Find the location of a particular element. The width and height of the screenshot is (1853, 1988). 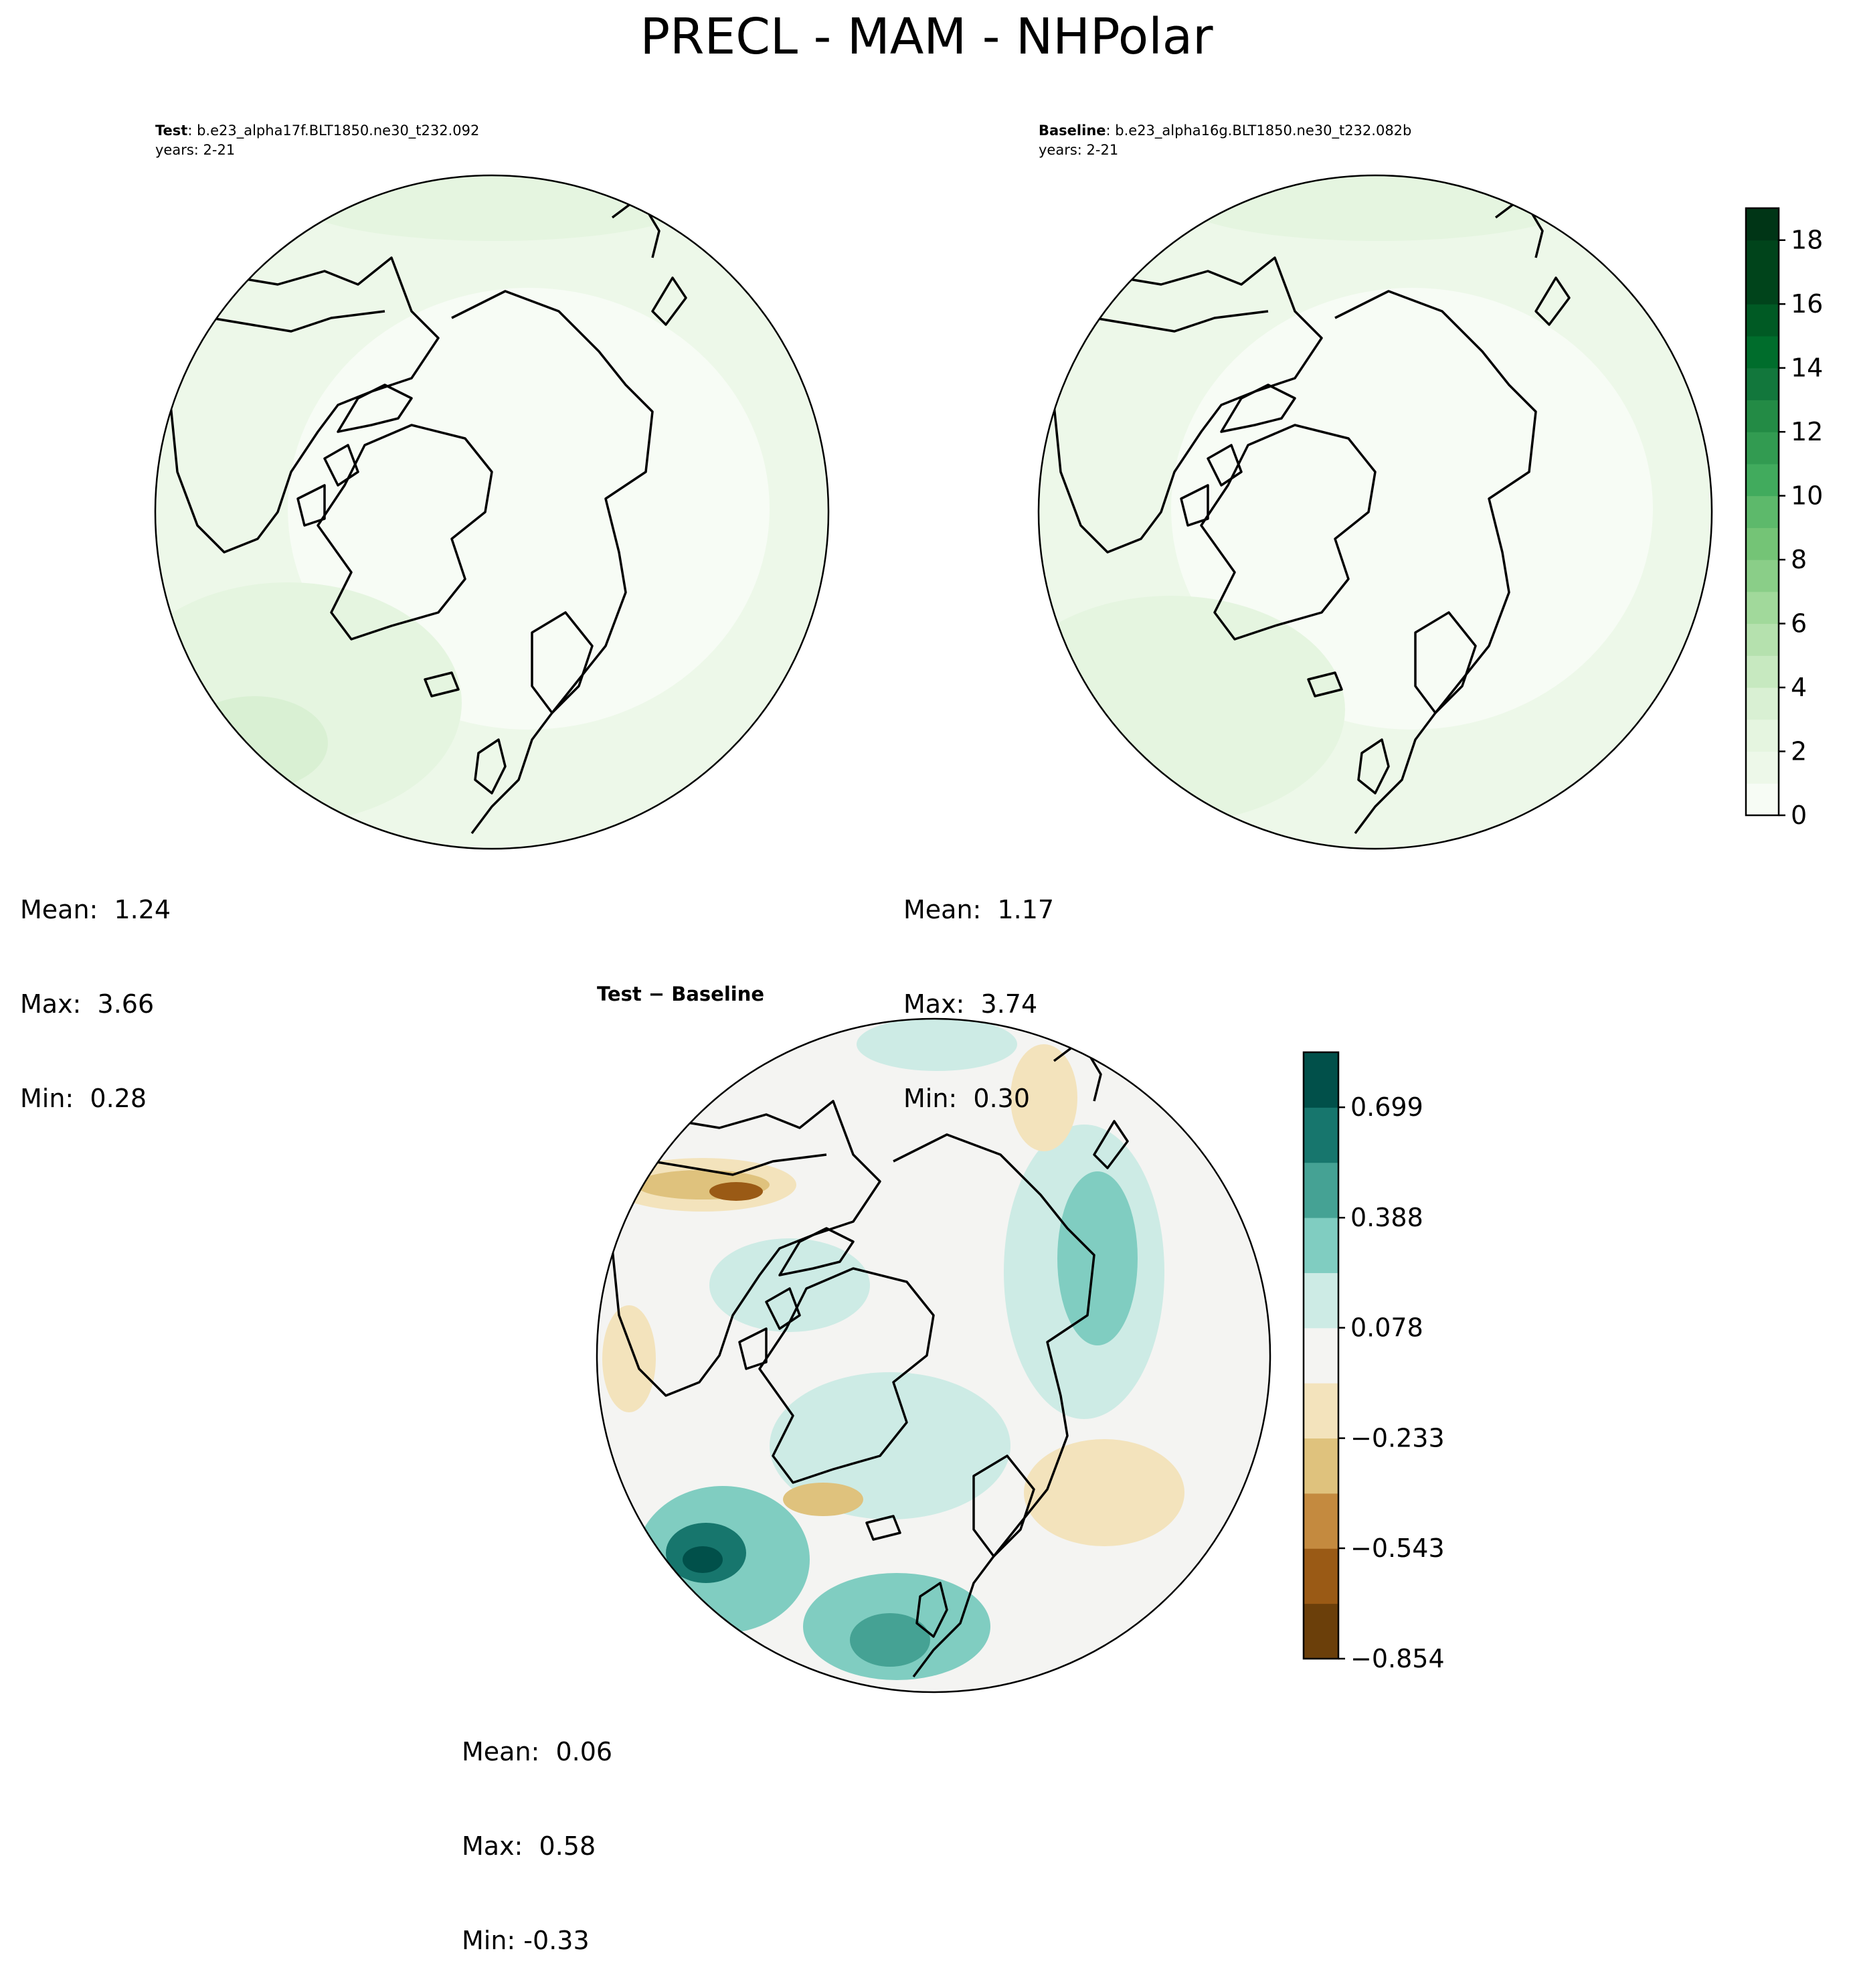

main-colorbar-tick-label: 2 is located at coordinates (1799, 751).